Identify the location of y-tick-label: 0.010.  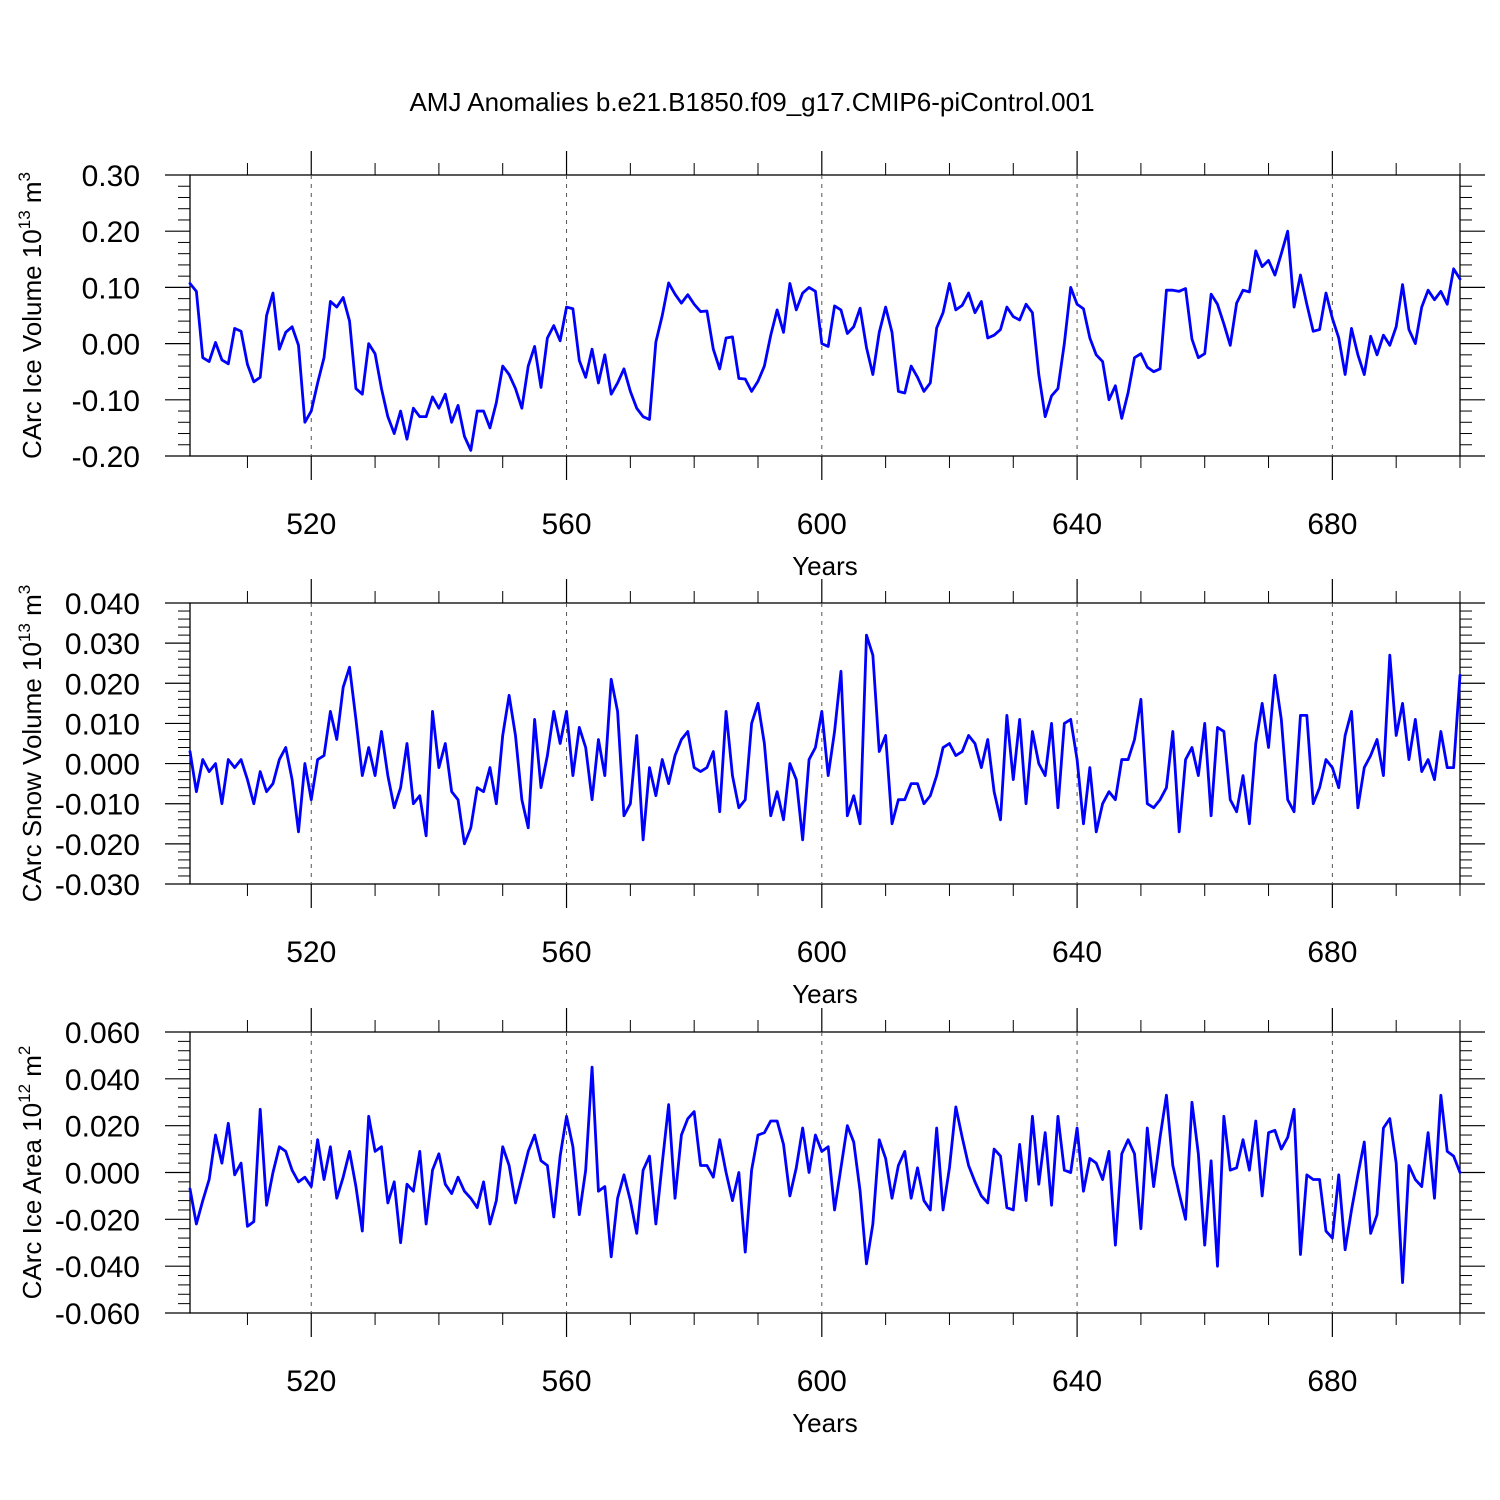
(102, 724).